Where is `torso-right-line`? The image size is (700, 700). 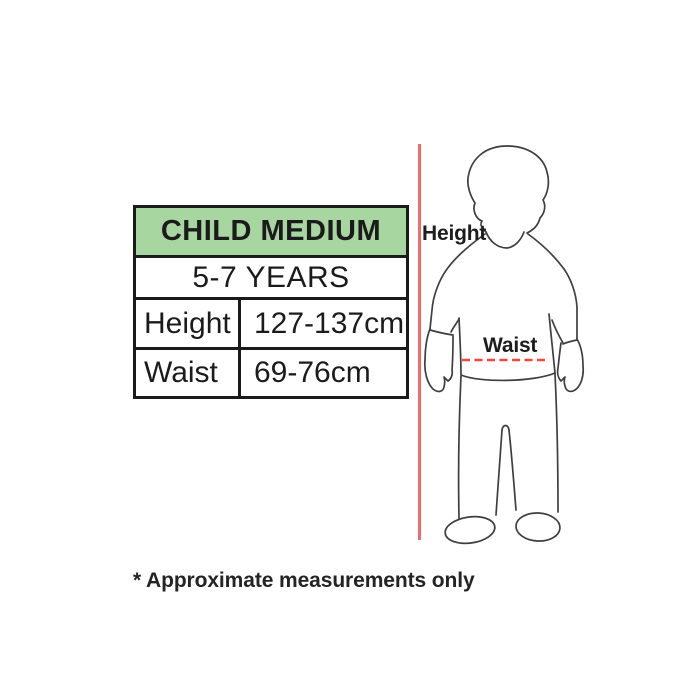 torso-right-line is located at coordinates (552, 343).